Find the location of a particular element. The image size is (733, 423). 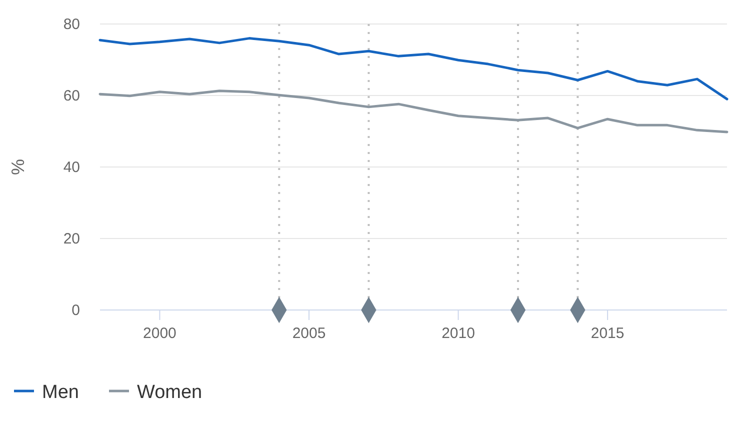

legend-label: Men is located at coordinates (60, 392).